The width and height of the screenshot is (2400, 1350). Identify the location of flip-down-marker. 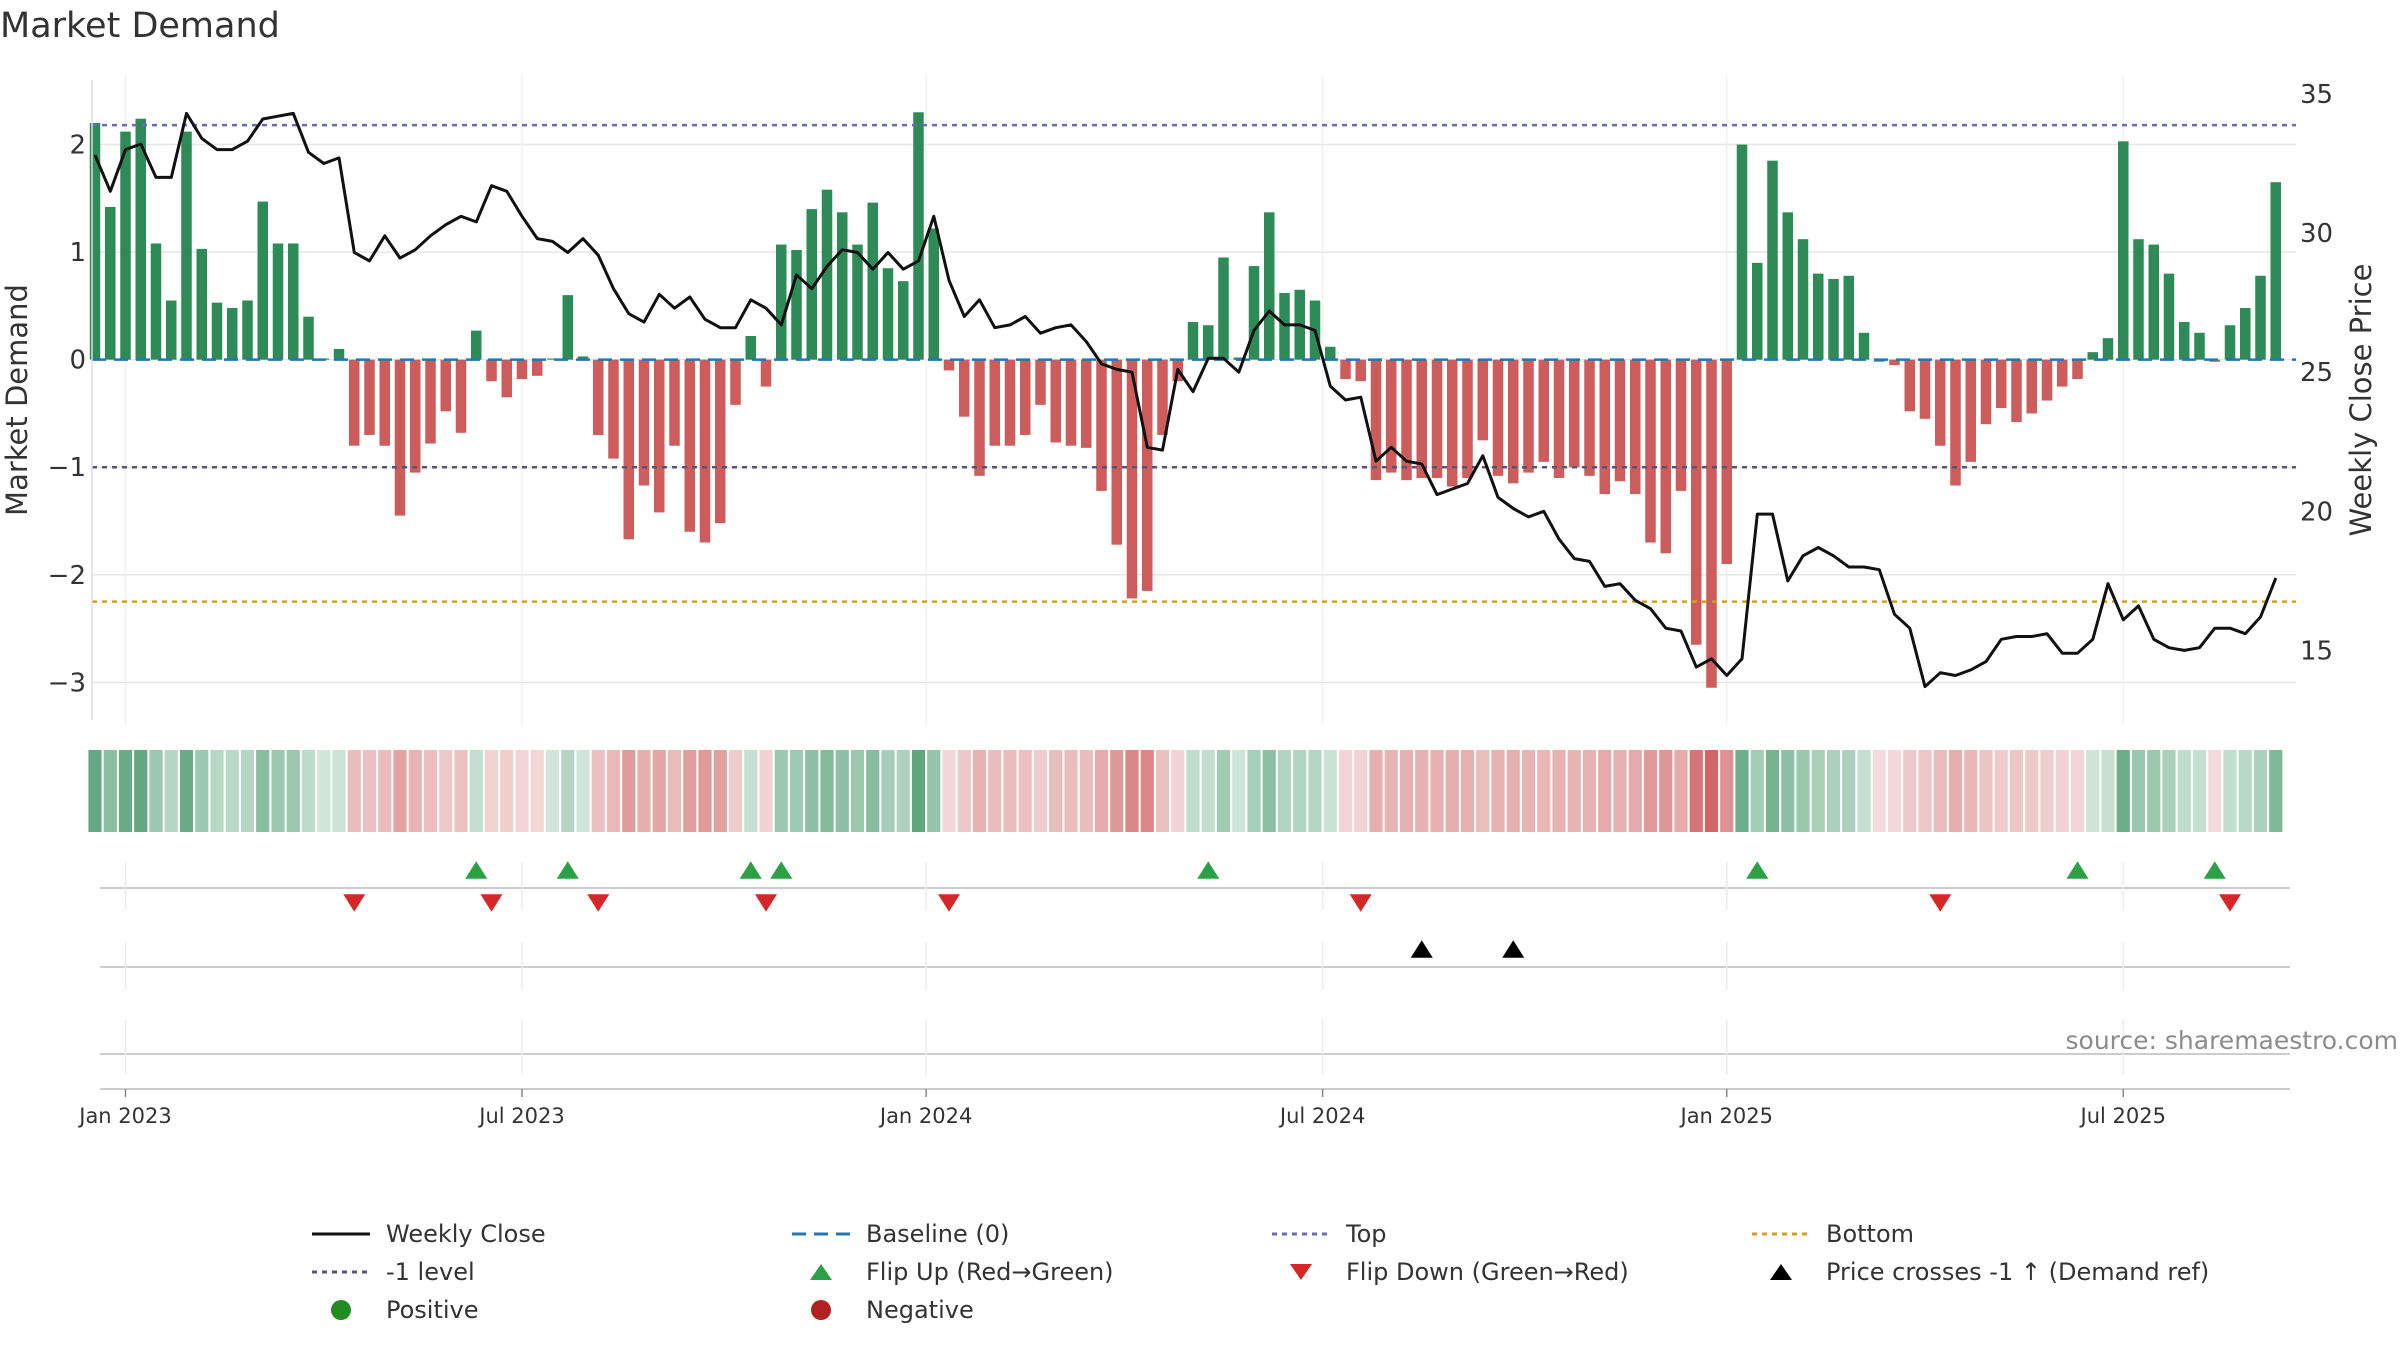
(491, 903).